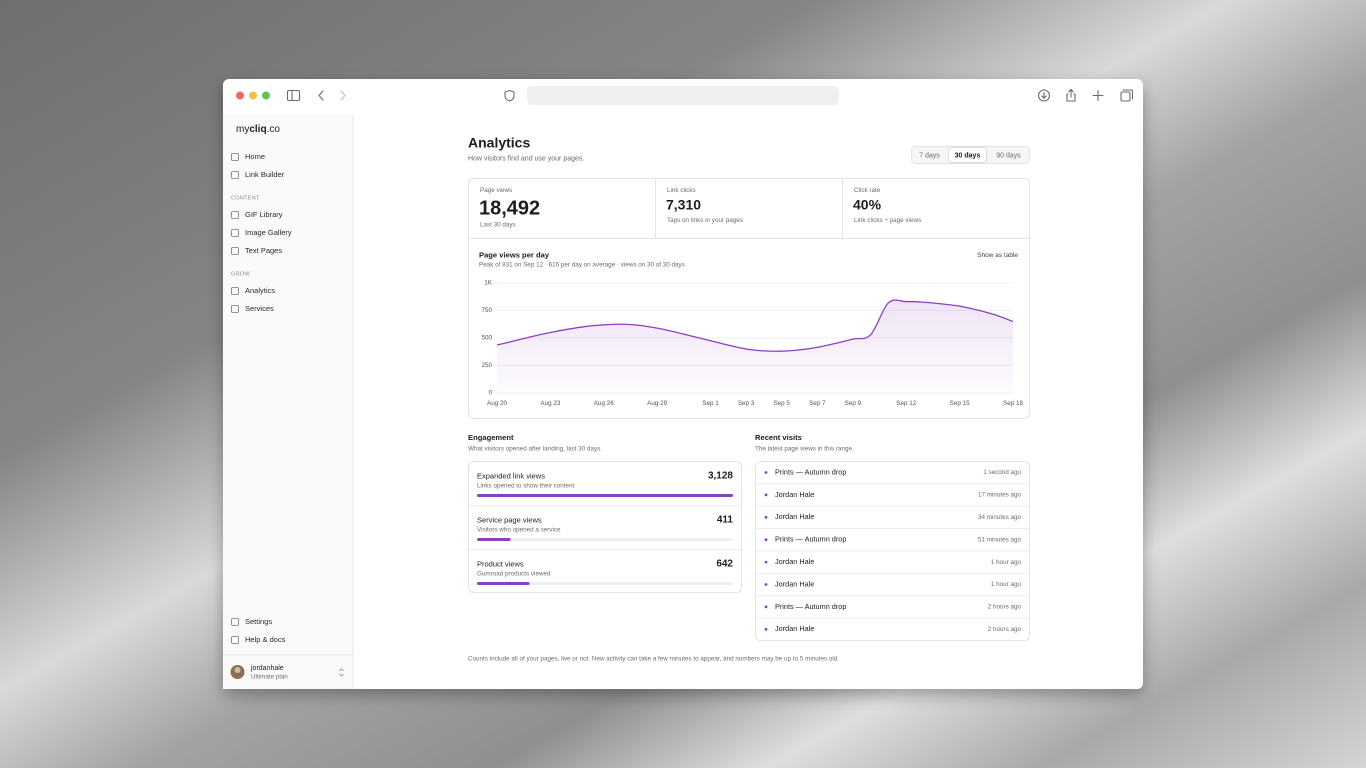  Describe the element at coordinates (267, 668) in the screenshot. I see `user-name: jordanhale` at that location.